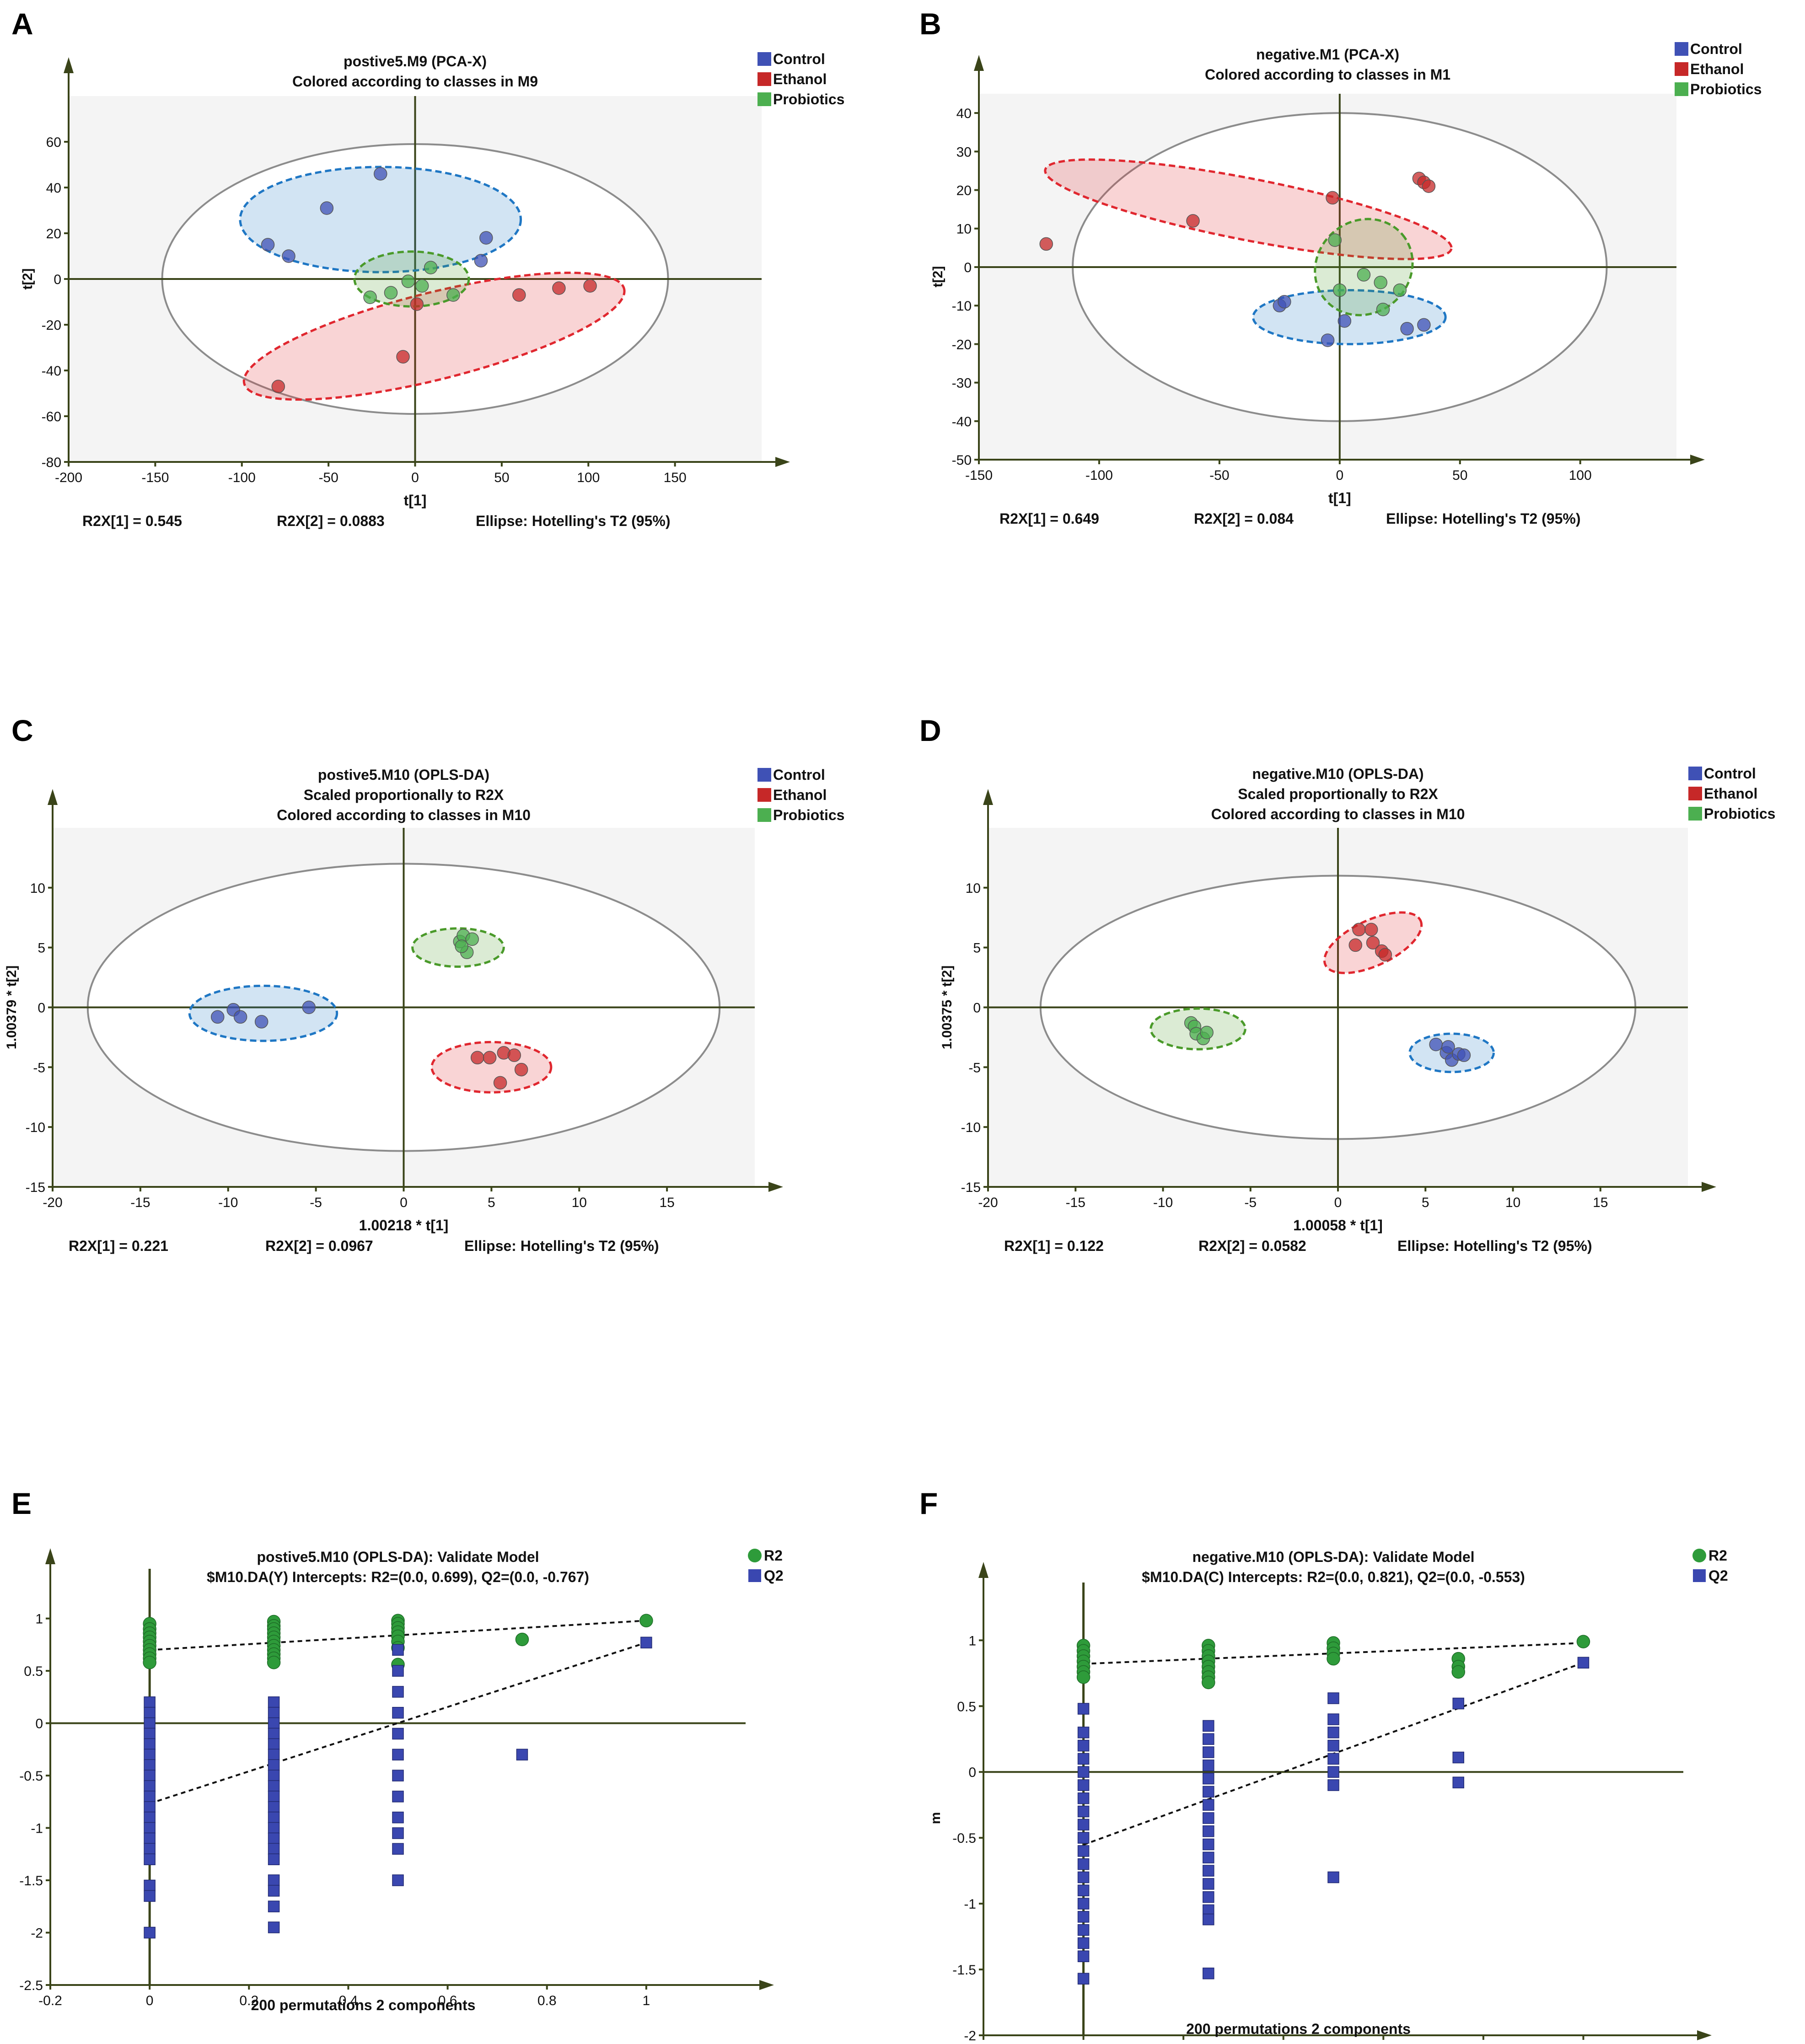 Image resolution: width=1805 pixels, height=2044 pixels. I want to click on y-tick-label: -80, so click(51, 462).